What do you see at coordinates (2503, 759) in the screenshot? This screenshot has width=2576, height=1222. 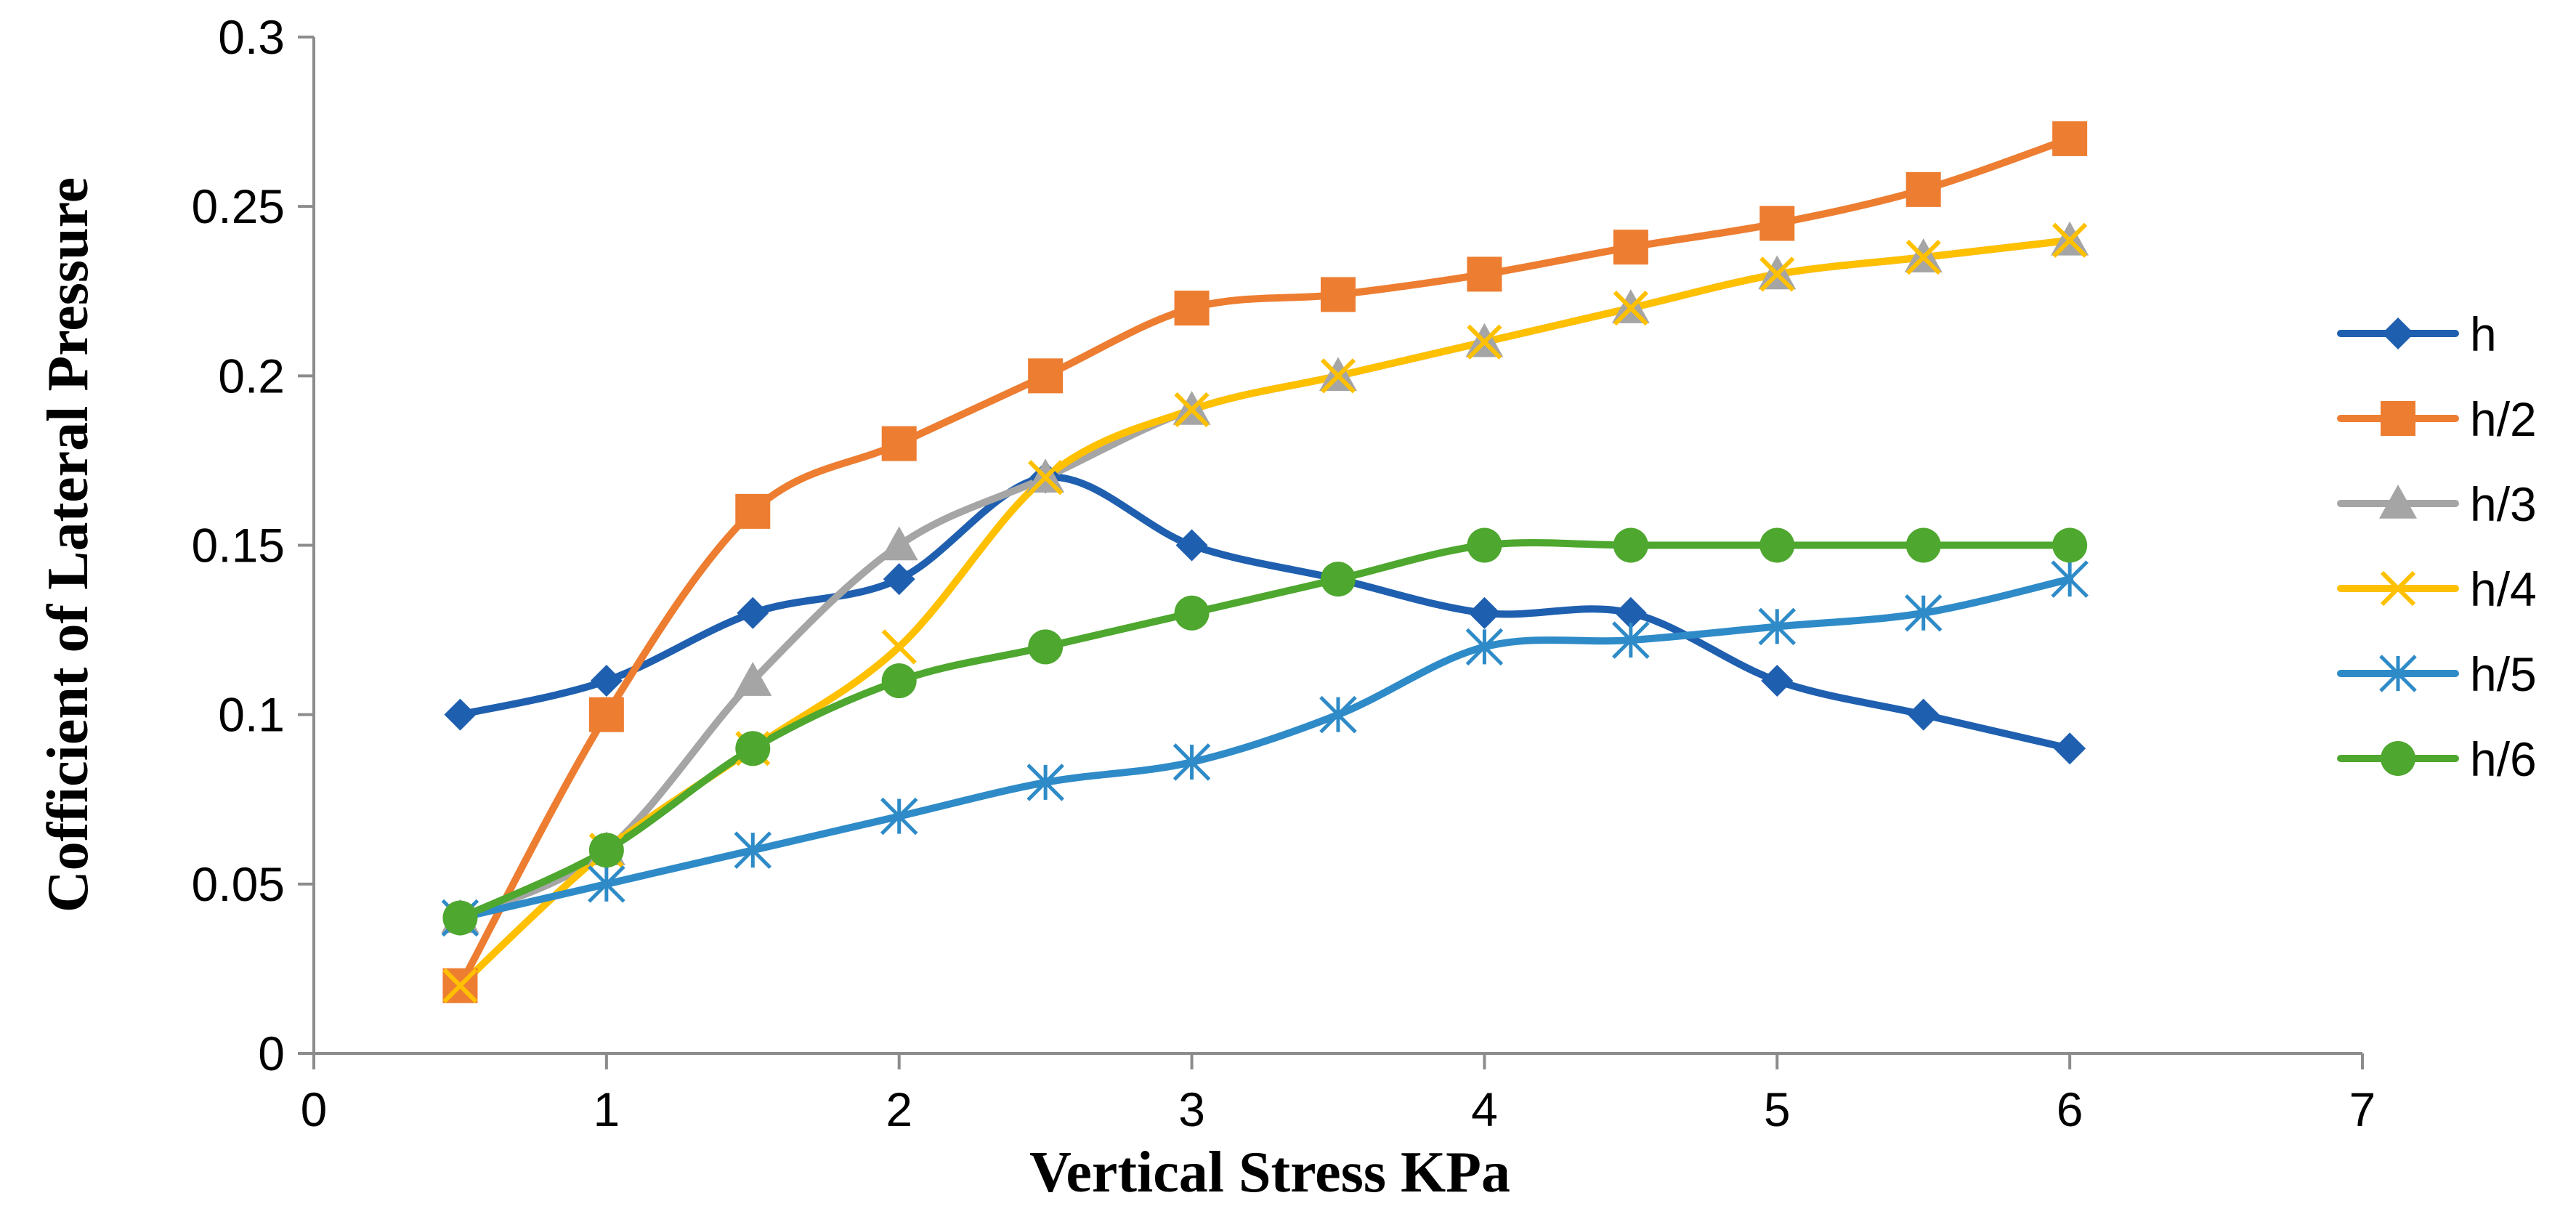 I see `legend-label: h/6` at bounding box center [2503, 759].